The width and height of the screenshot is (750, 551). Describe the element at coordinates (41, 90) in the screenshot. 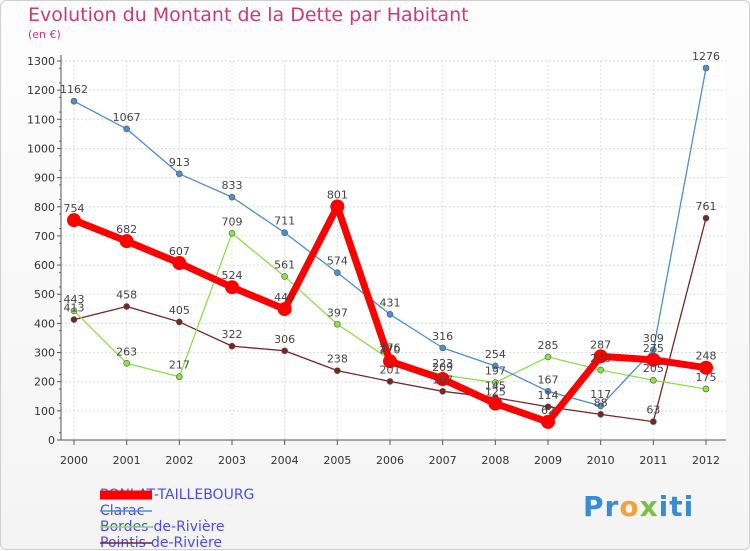

I see `y-tick-label: 1200` at that location.